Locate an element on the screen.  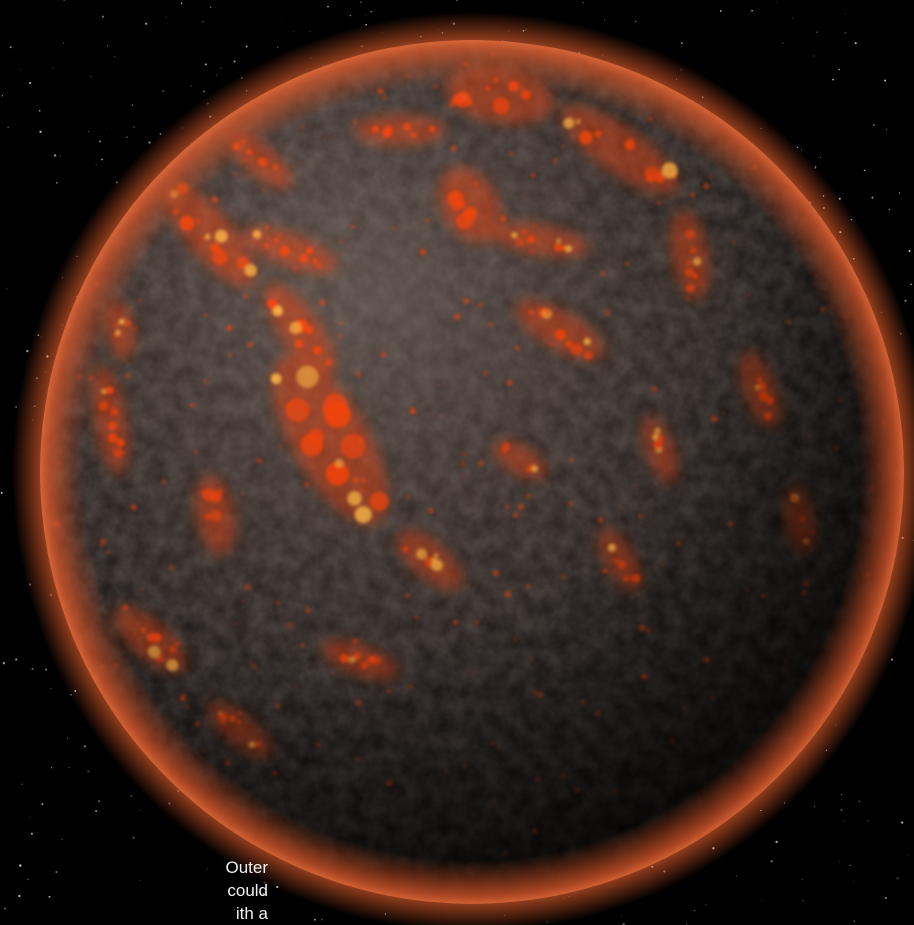
caption-line: could is located at coordinates (247, 890).